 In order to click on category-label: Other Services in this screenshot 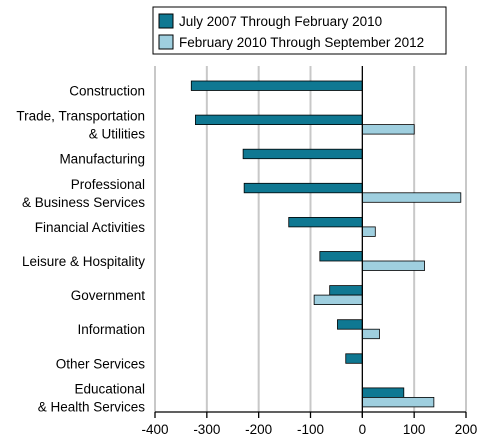, I will do `click(101, 363)`.